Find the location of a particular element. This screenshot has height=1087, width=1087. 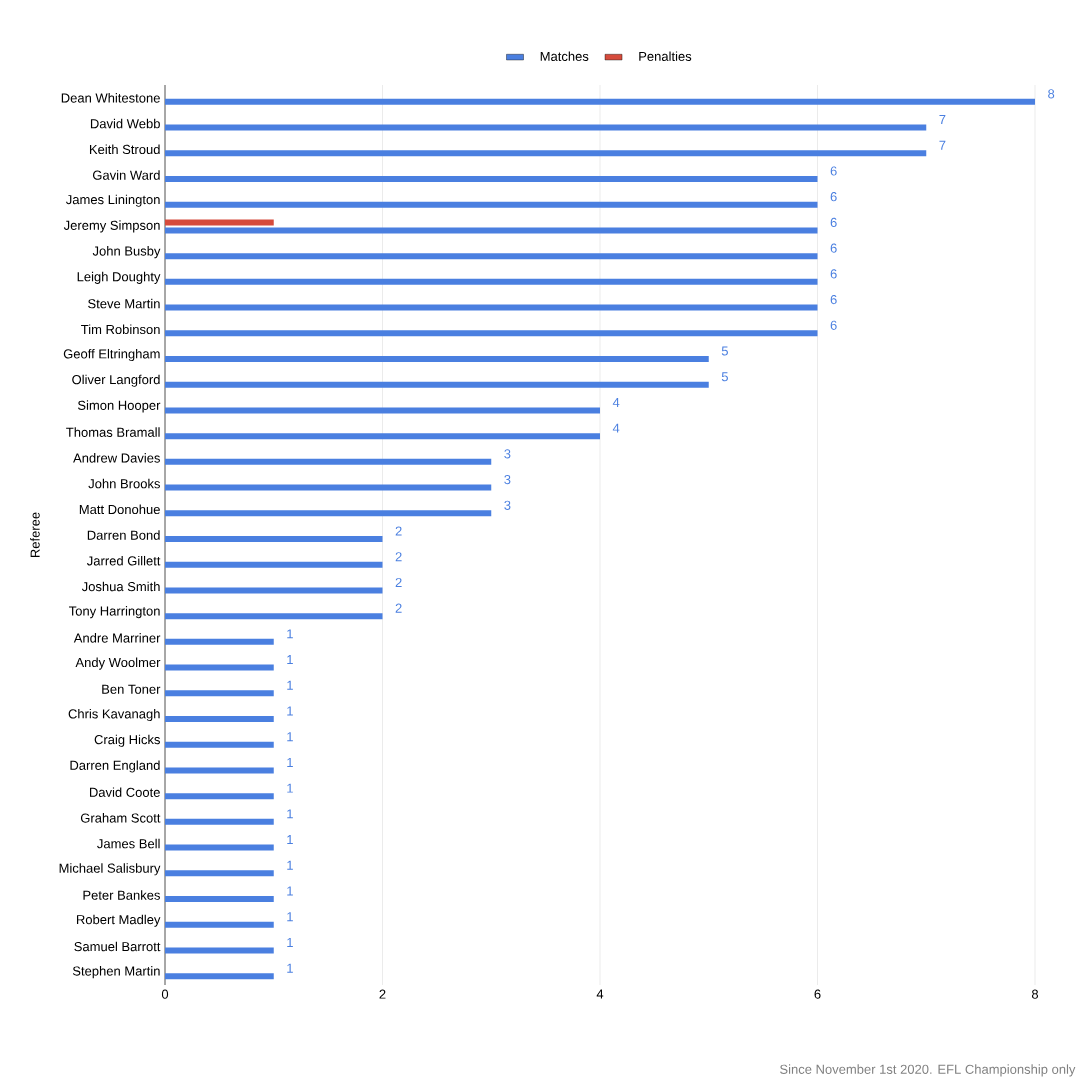

y-tick-label: Stephen Martin is located at coordinates (116, 972).